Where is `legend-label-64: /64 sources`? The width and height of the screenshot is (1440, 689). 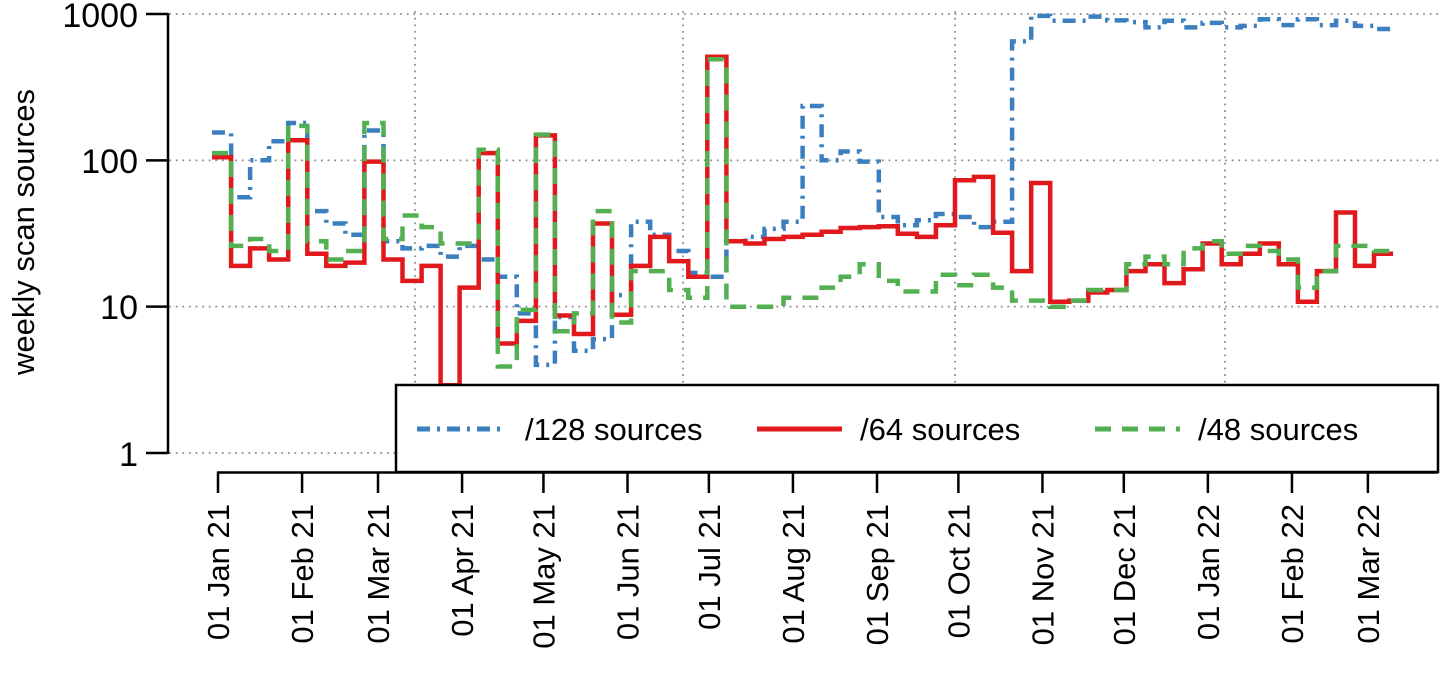 legend-label-64: /64 sources is located at coordinates (940, 429).